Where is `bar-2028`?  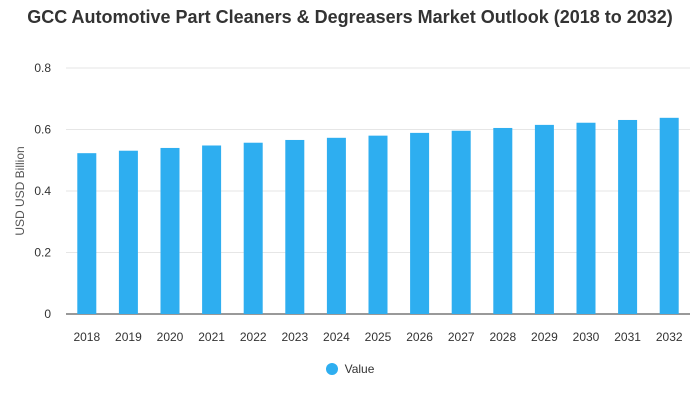 bar-2028 is located at coordinates (503, 221).